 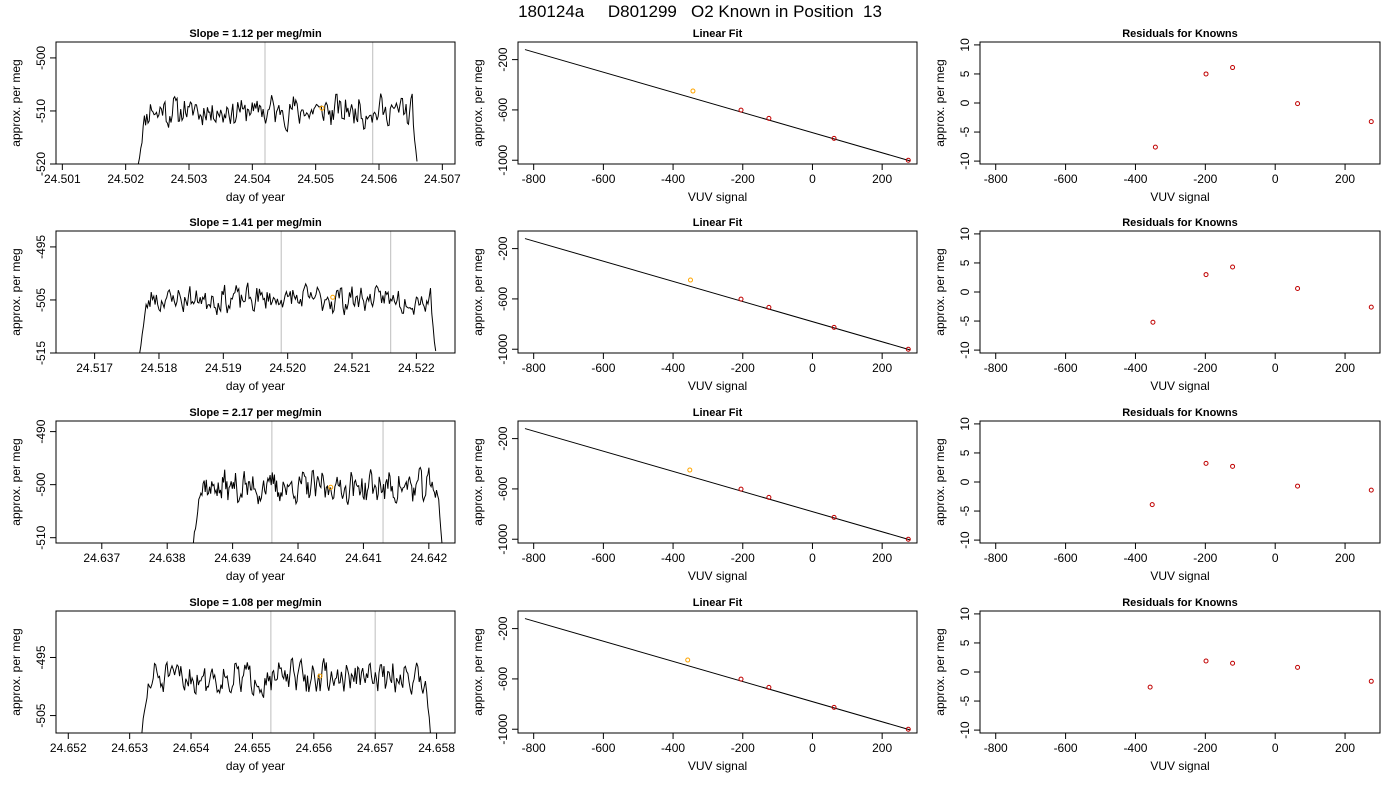 What do you see at coordinates (232, 558) in the screenshot?
I see `x-tick-label: 24.639` at bounding box center [232, 558].